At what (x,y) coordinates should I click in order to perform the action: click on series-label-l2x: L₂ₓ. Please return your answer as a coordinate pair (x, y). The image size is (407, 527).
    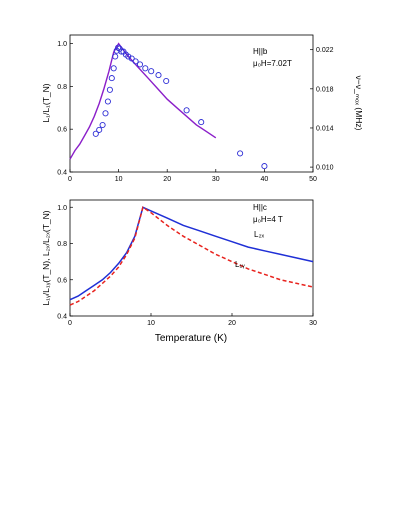
    Looking at the image, I should click on (259, 234).